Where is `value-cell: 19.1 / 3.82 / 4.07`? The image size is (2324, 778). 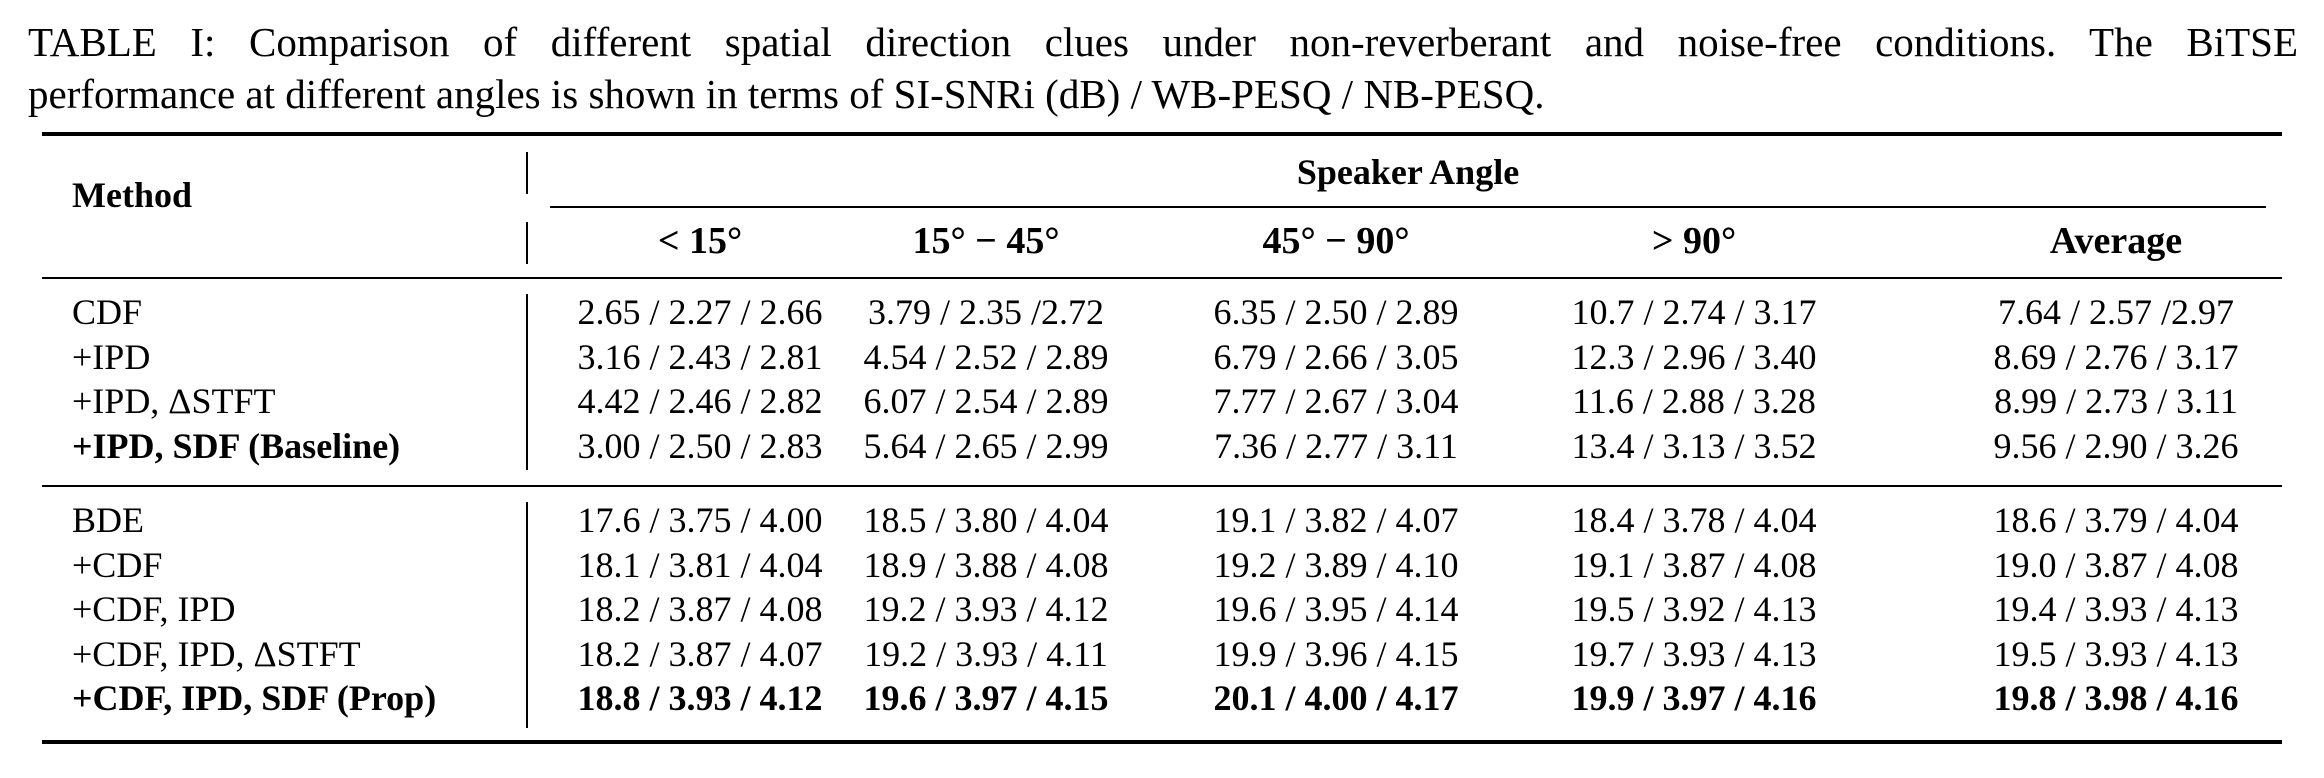 value-cell: 19.1 / 3.82 / 4.07 is located at coordinates (1336, 520).